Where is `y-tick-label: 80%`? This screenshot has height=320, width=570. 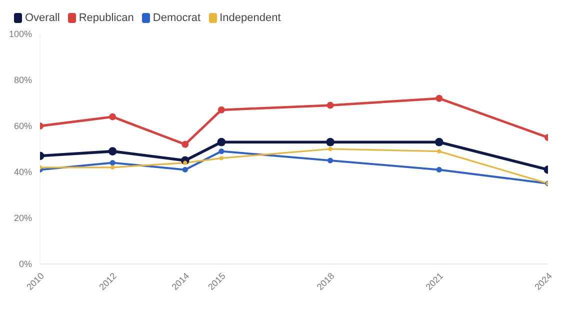
y-tick-label: 80% is located at coordinates (23, 80).